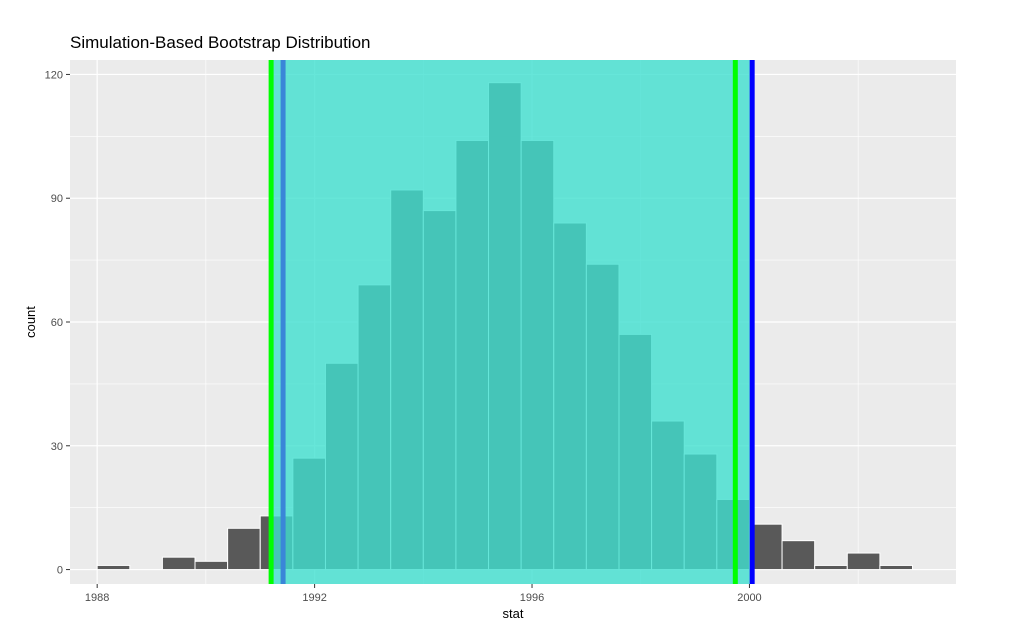 The width and height of the screenshot is (1015, 632). Describe the element at coordinates (532, 598) in the screenshot. I see `x-tick-label: 1996` at that location.